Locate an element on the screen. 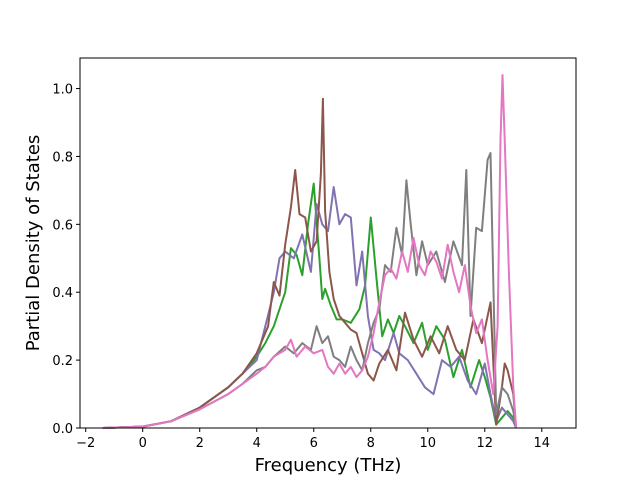 This screenshot has width=640, height=480. y-tick-label: 0.0 is located at coordinates (62, 429).